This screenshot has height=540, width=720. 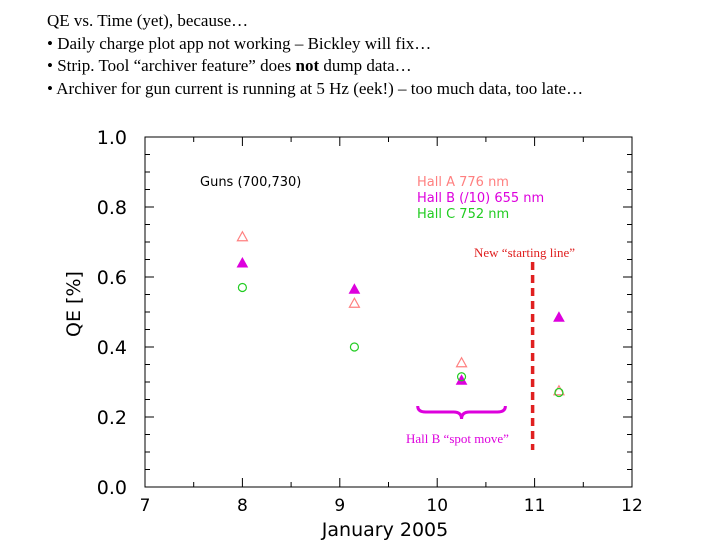 I want to click on slide-line-text: • Strip. Tool “archiver feature” does, so click(x=171, y=65).